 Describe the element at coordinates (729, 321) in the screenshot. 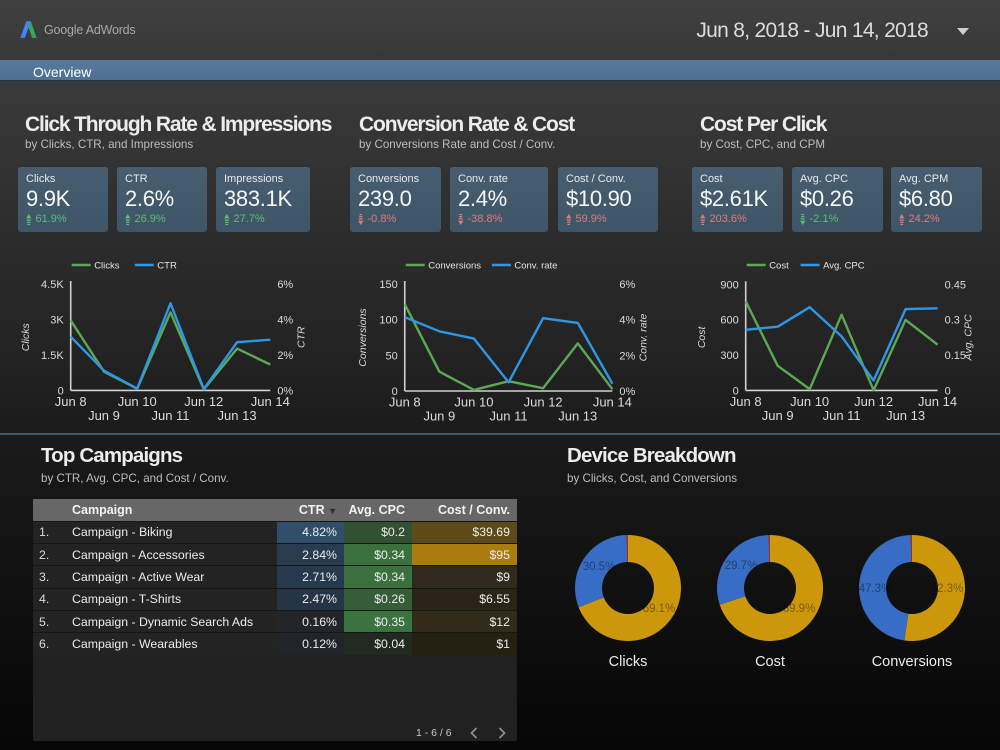

I see `svg-text: 600` at that location.